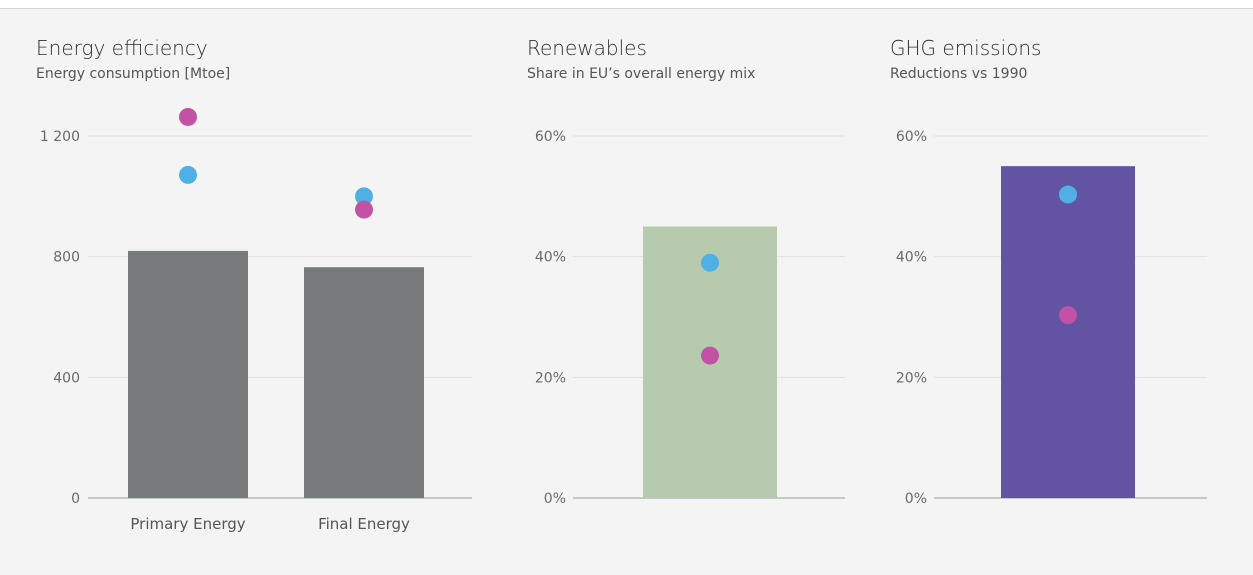  What do you see at coordinates (133, 74) in the screenshot?
I see `chart-subtitle-energy-efficiency: Energy consumption [Mtoe]` at bounding box center [133, 74].